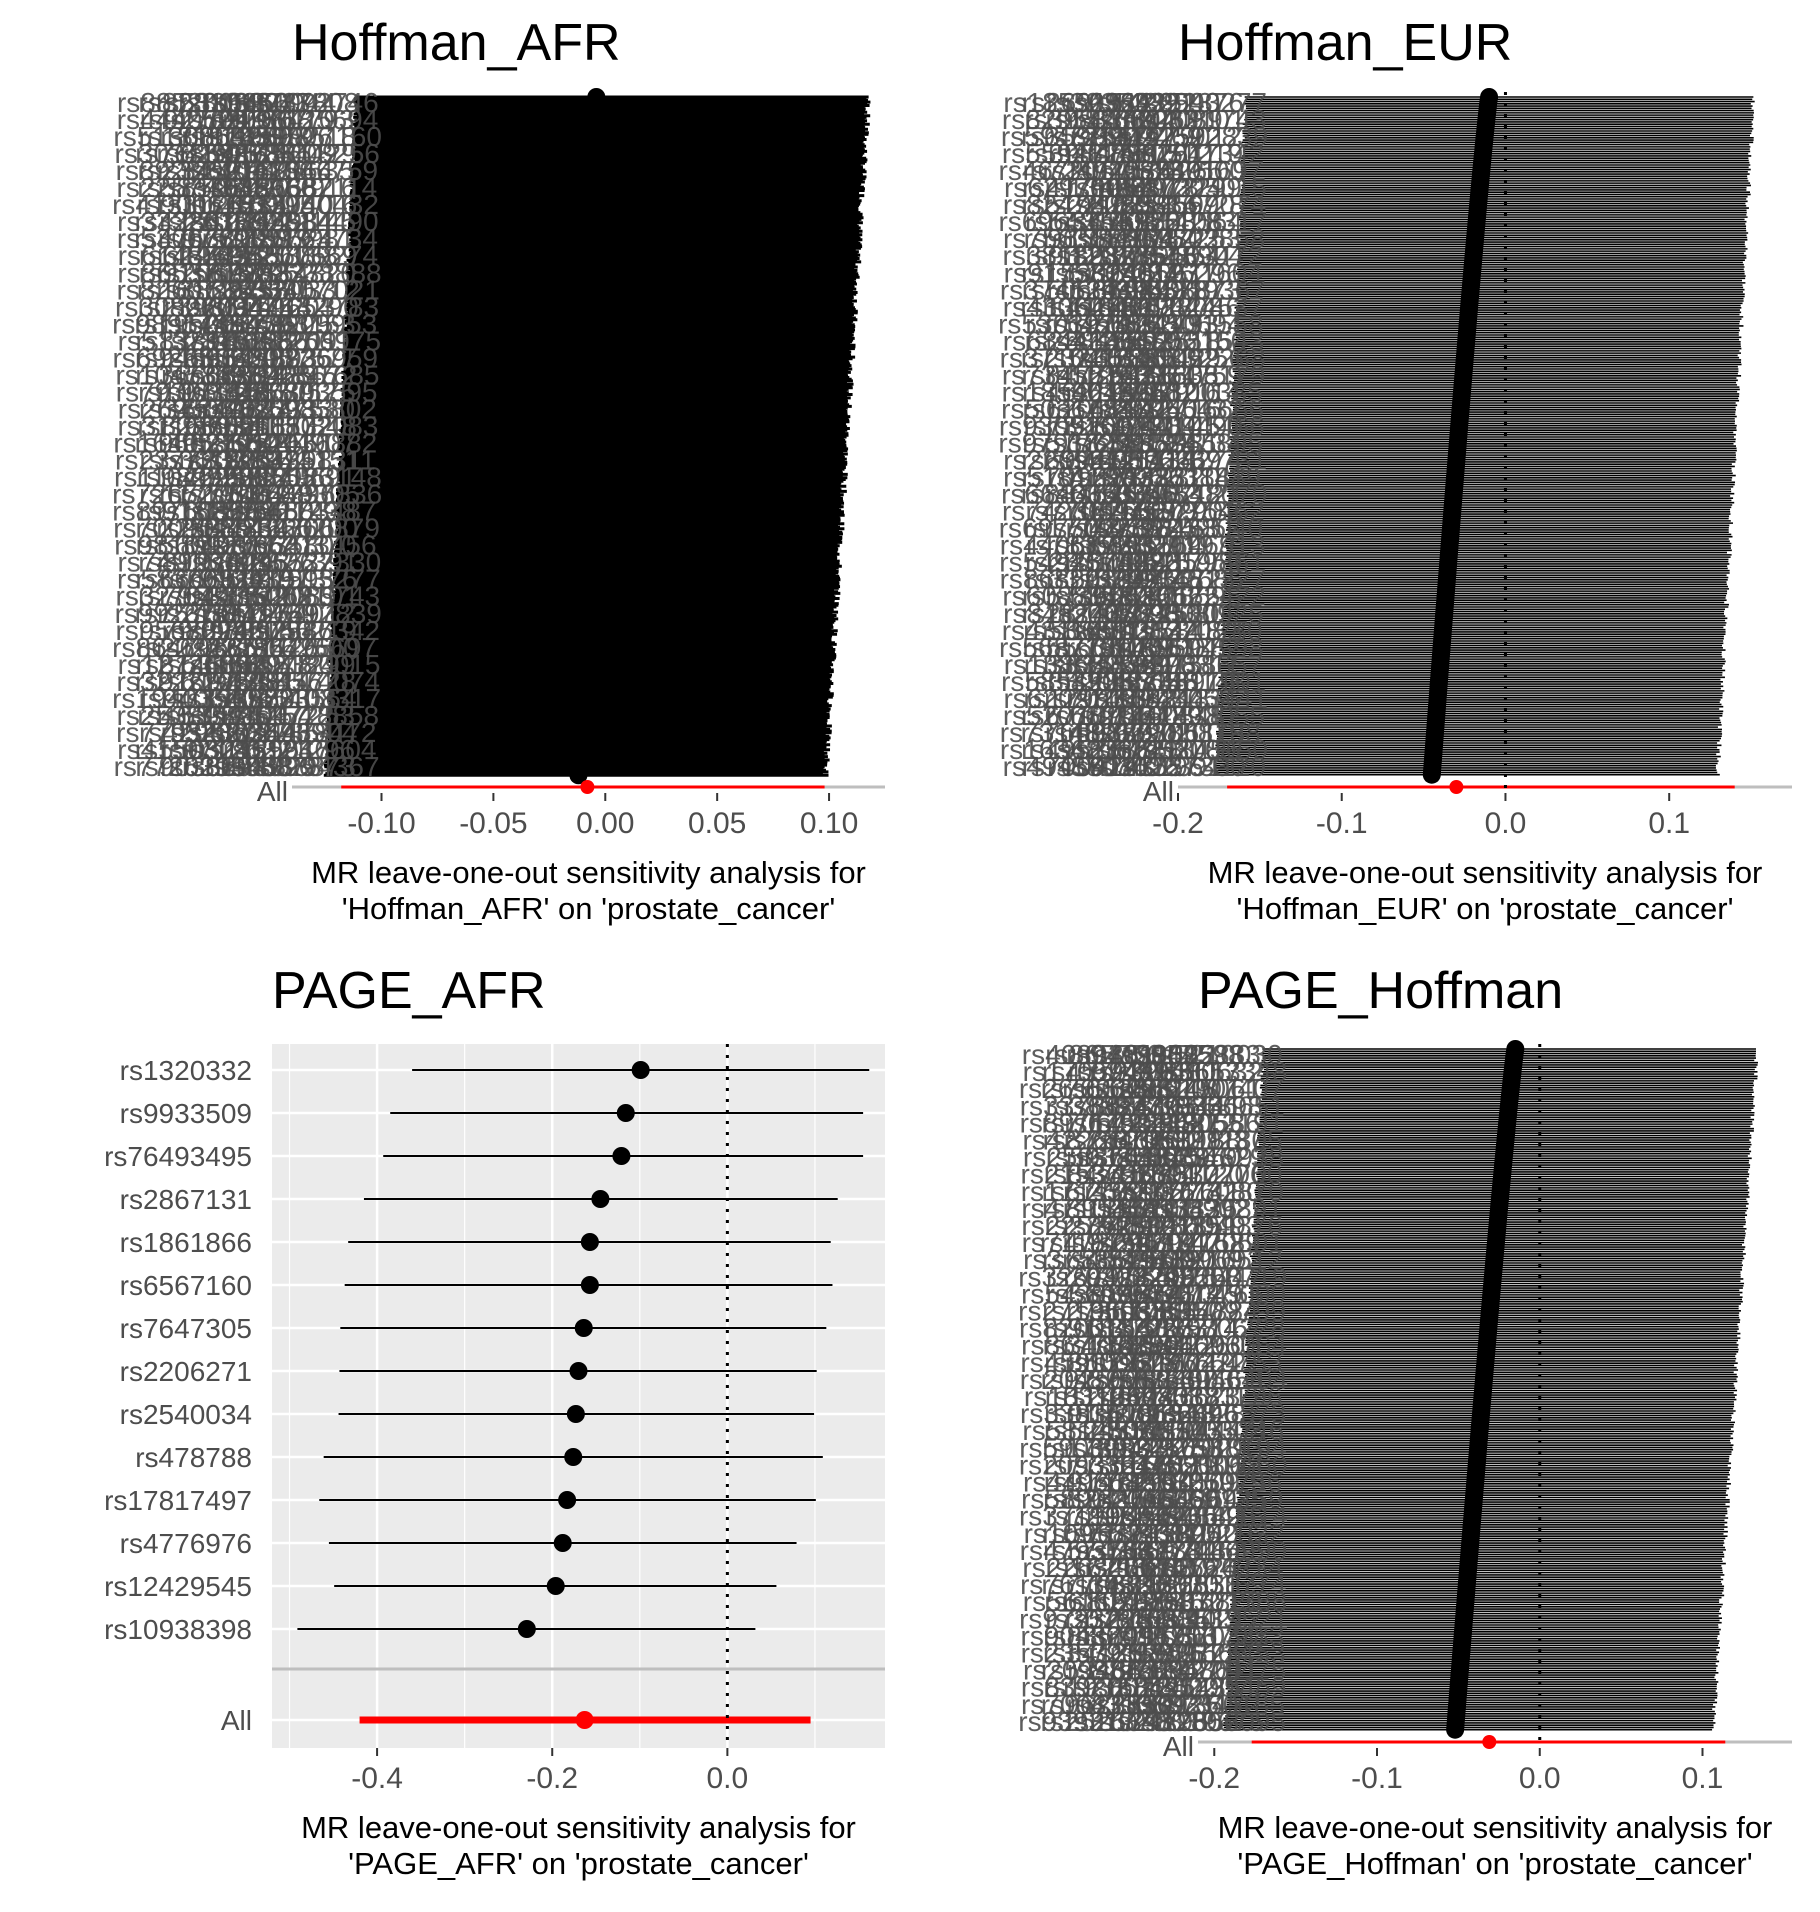  I want to click on snp-label: rs4861959, so click(1176, 562).